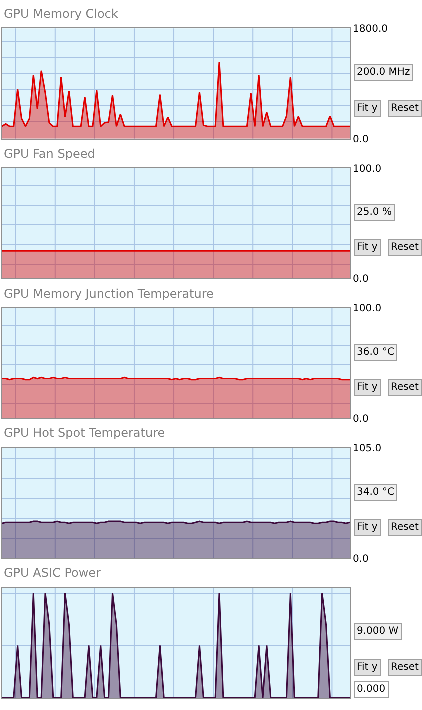  I want to click on y-tick-label: 105.0, so click(367, 449).